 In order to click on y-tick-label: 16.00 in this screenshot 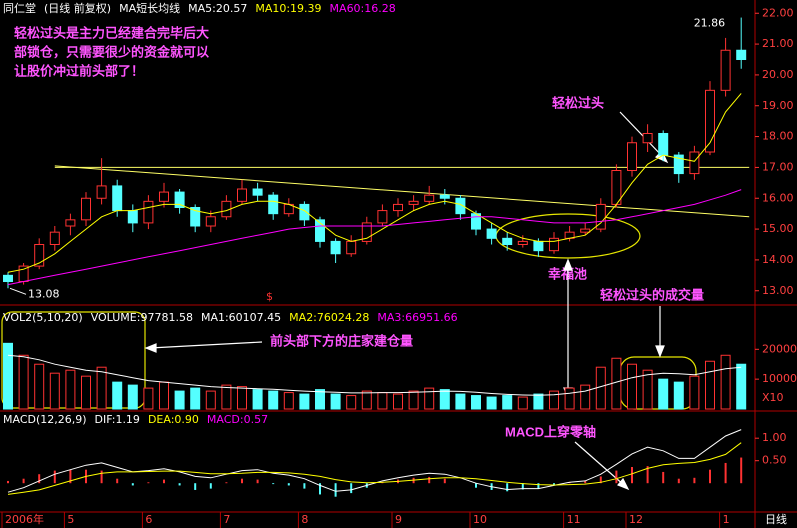, I will do `click(778, 197)`.